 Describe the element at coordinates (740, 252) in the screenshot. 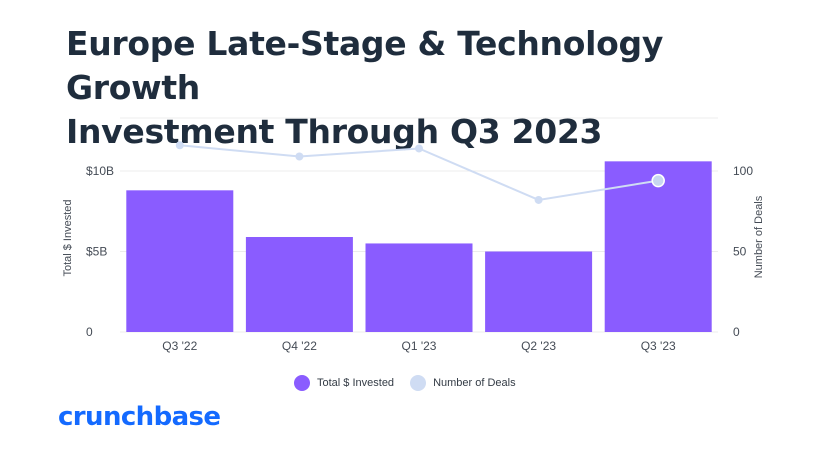

I see `y-right-tick-label: 50` at that location.